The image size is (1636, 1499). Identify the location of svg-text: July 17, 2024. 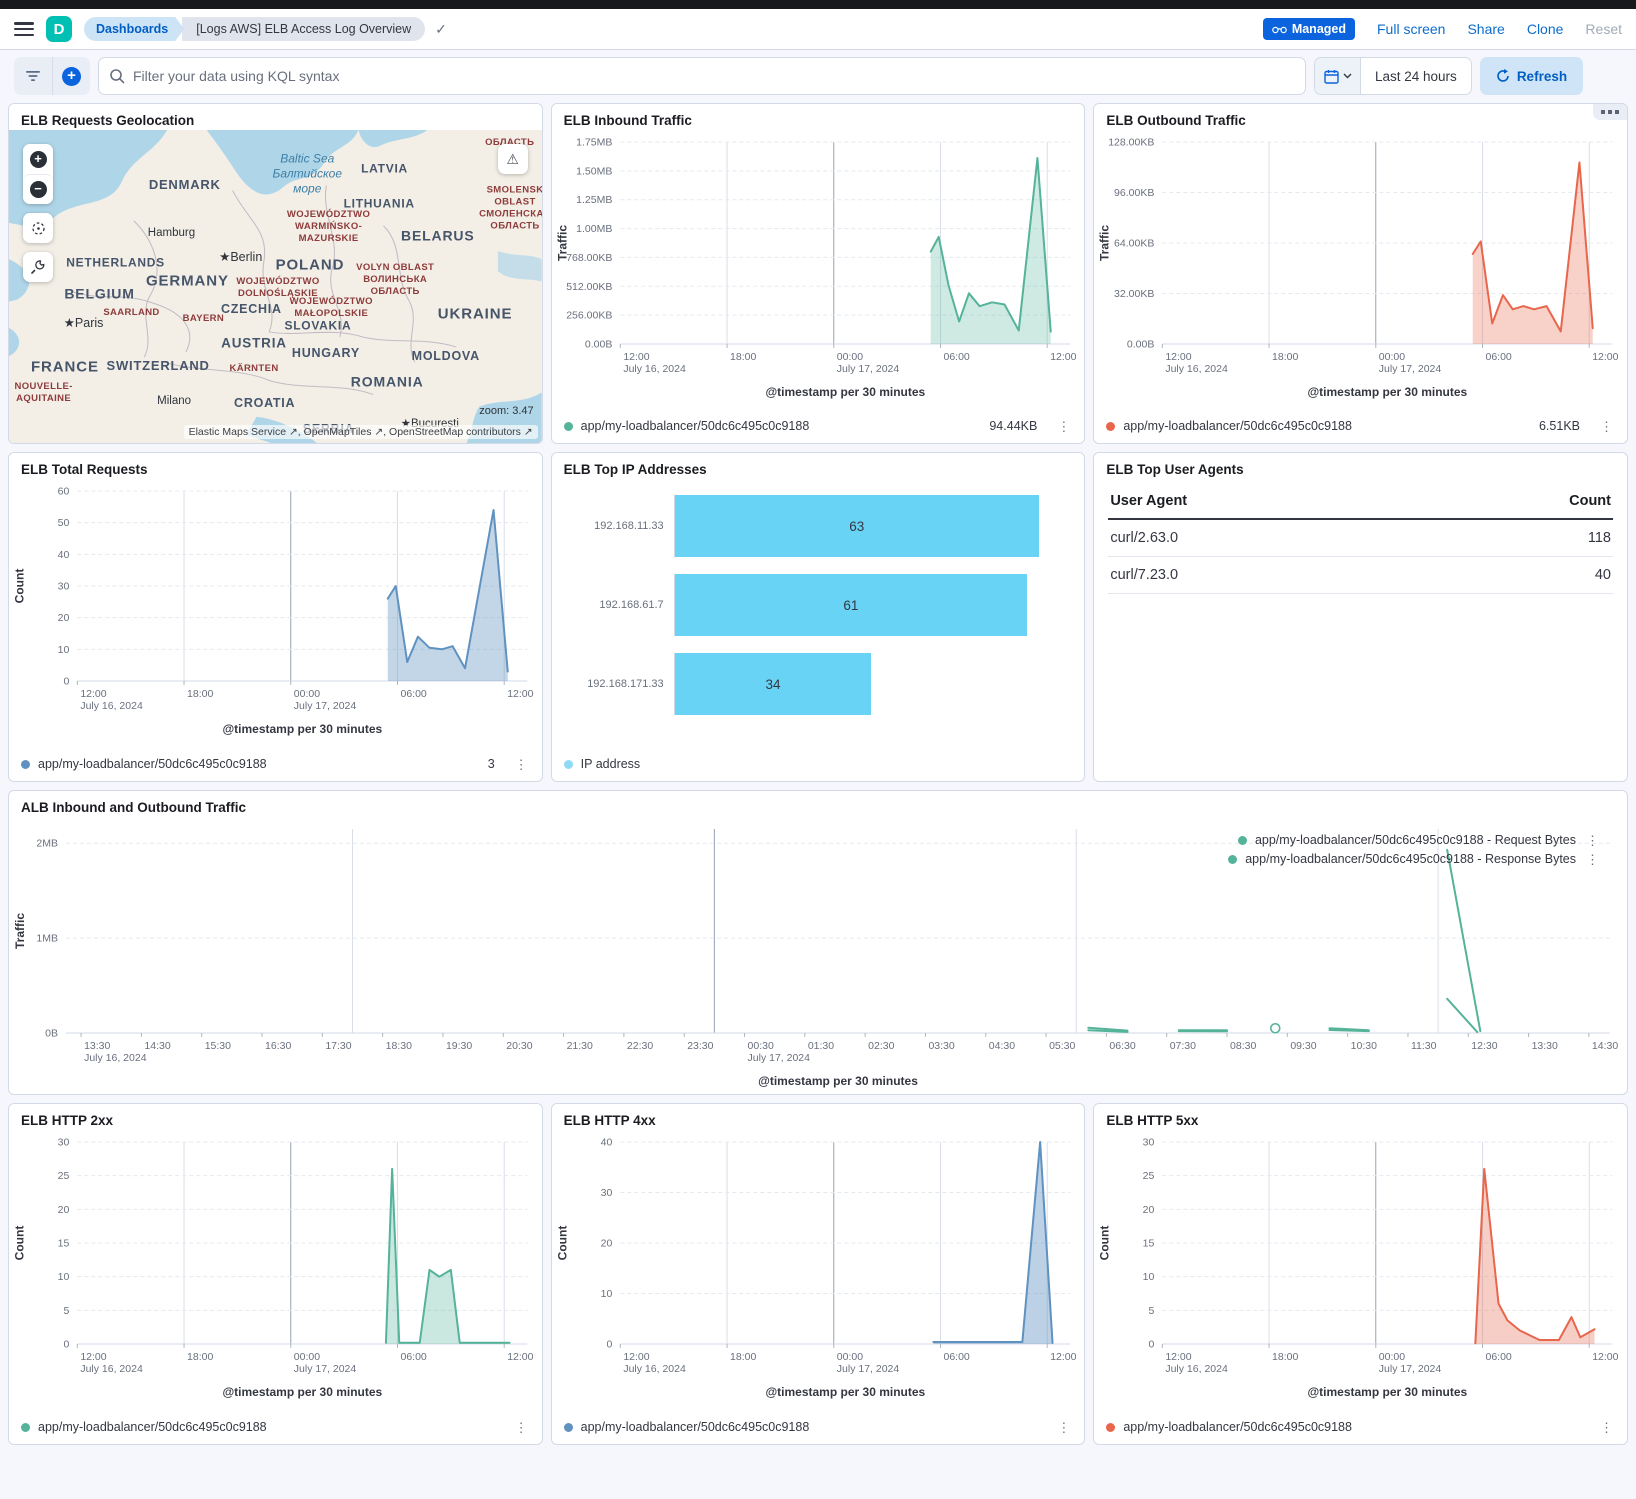
(325, 706).